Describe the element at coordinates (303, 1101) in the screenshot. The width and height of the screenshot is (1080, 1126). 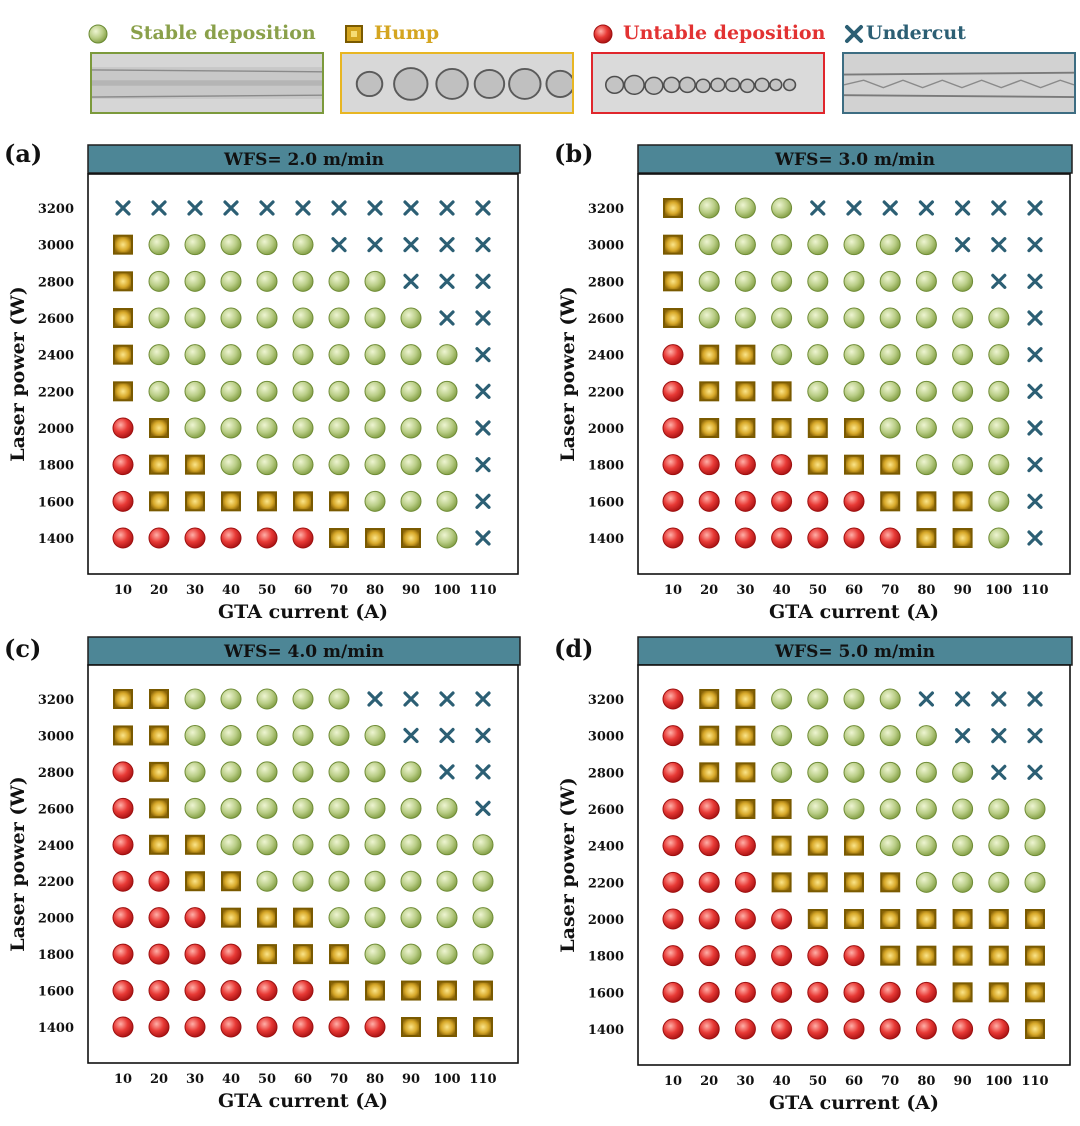
I see `x-axis-label: GTA current (A)` at that location.